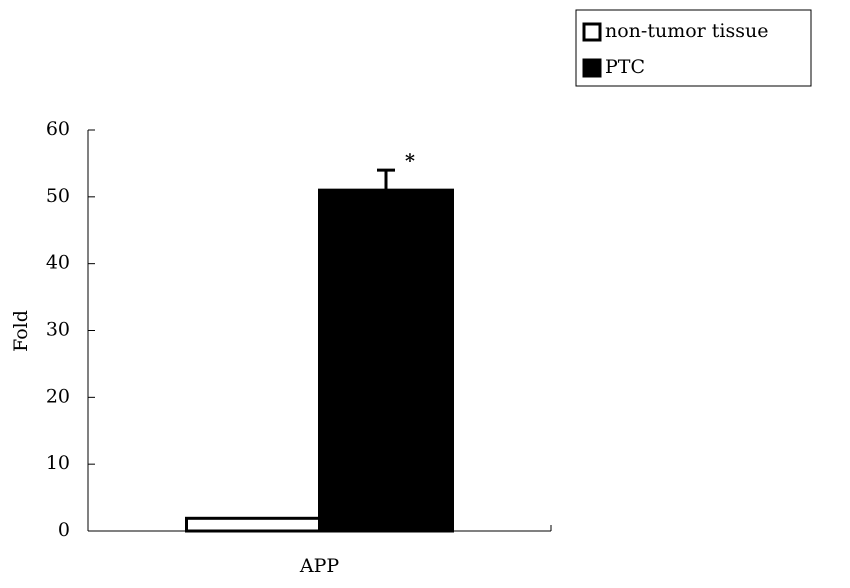 This screenshot has width=850, height=588. I want to click on y-tick-label: 0, so click(64, 530).